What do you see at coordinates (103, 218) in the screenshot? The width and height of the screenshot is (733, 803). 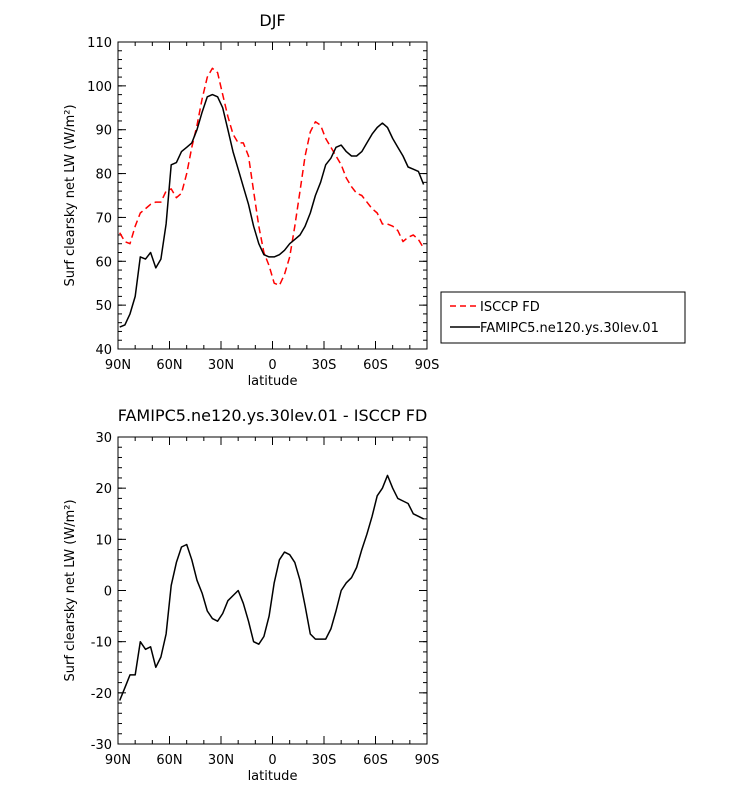 I see `y-tick-label: 70` at bounding box center [103, 218].